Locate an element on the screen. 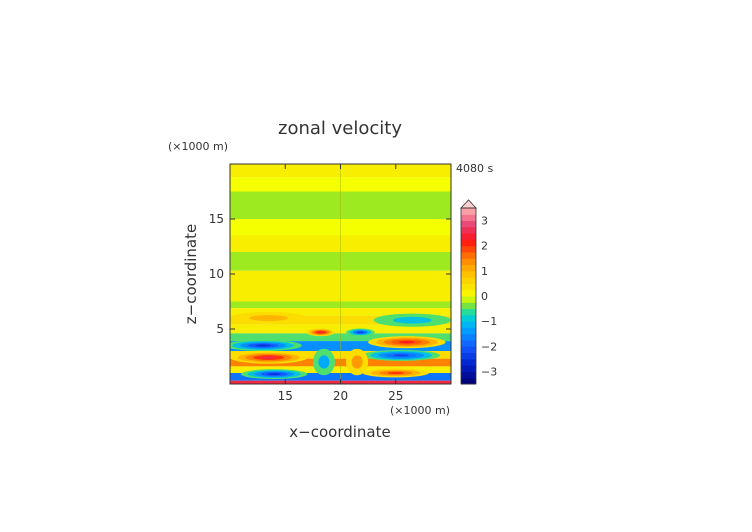  colorbar-tick-label: 0 is located at coordinates (484, 296).